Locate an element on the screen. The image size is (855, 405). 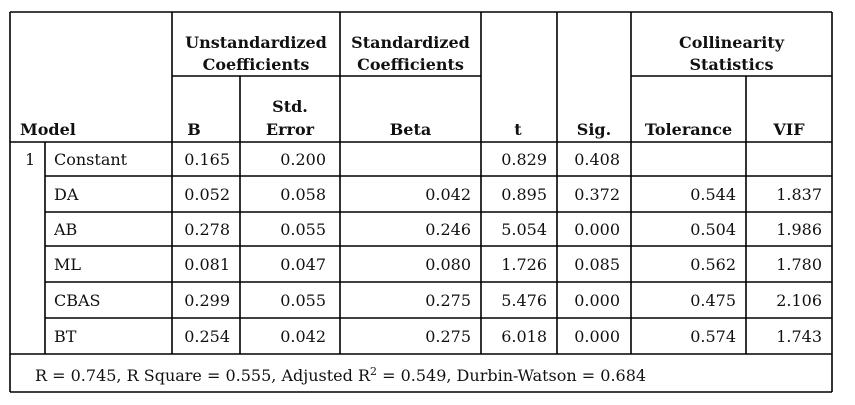
unstd-group-header: Unstandardized is located at coordinates (256, 42).